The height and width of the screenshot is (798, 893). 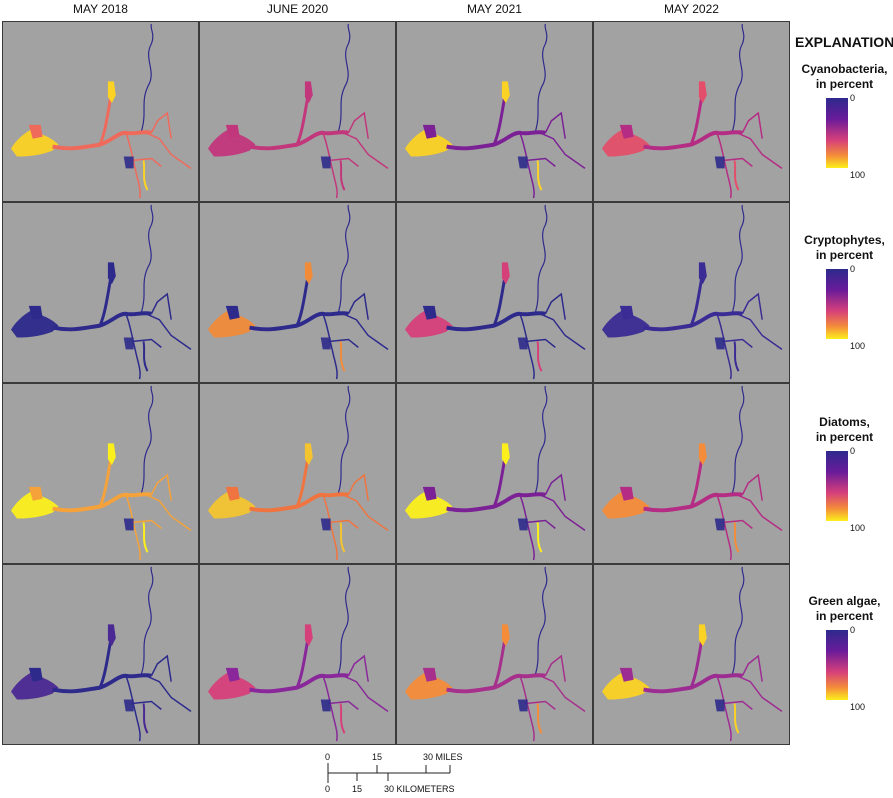 I want to click on column-title-june-2020: JUNE 2020, so click(x=297, y=9).